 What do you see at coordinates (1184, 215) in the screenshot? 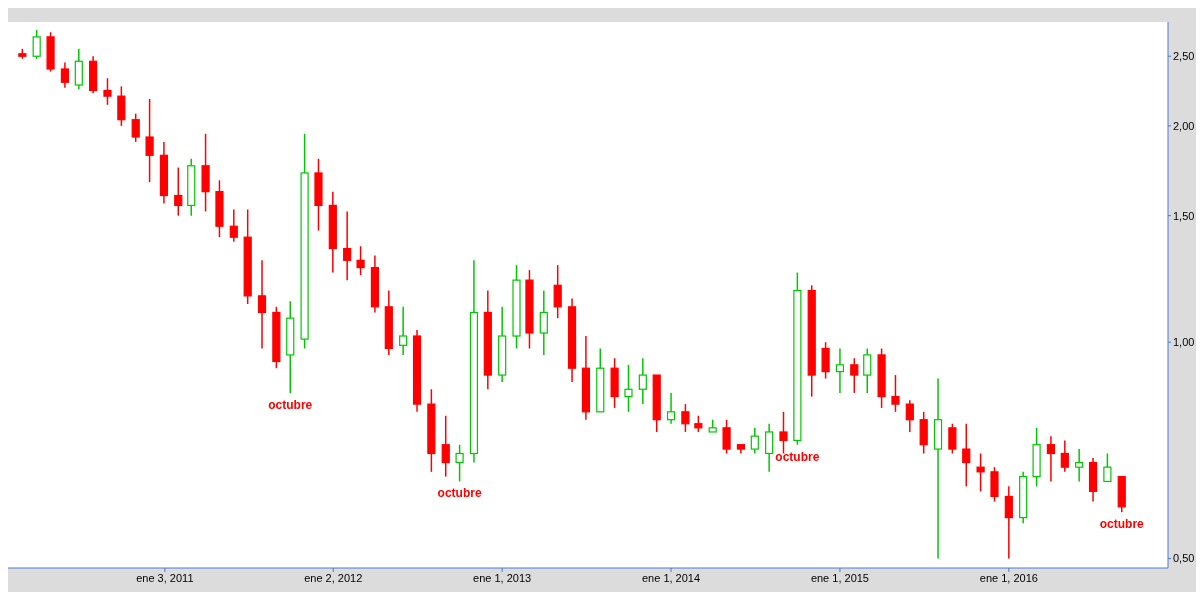
I see `y-tick-label: 1,50` at bounding box center [1184, 215].